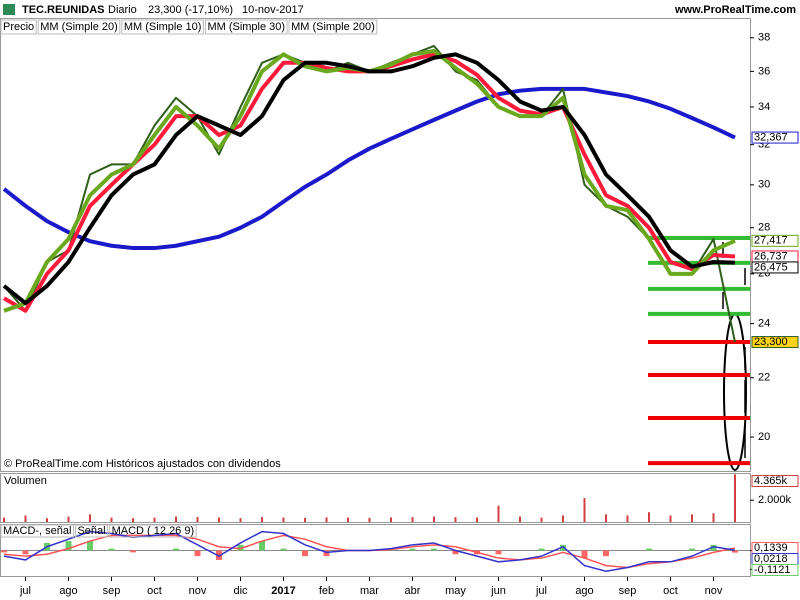  What do you see at coordinates (190, 10) in the screenshot?
I see `quote: 23,300 (-17,10%)` at bounding box center [190, 10].